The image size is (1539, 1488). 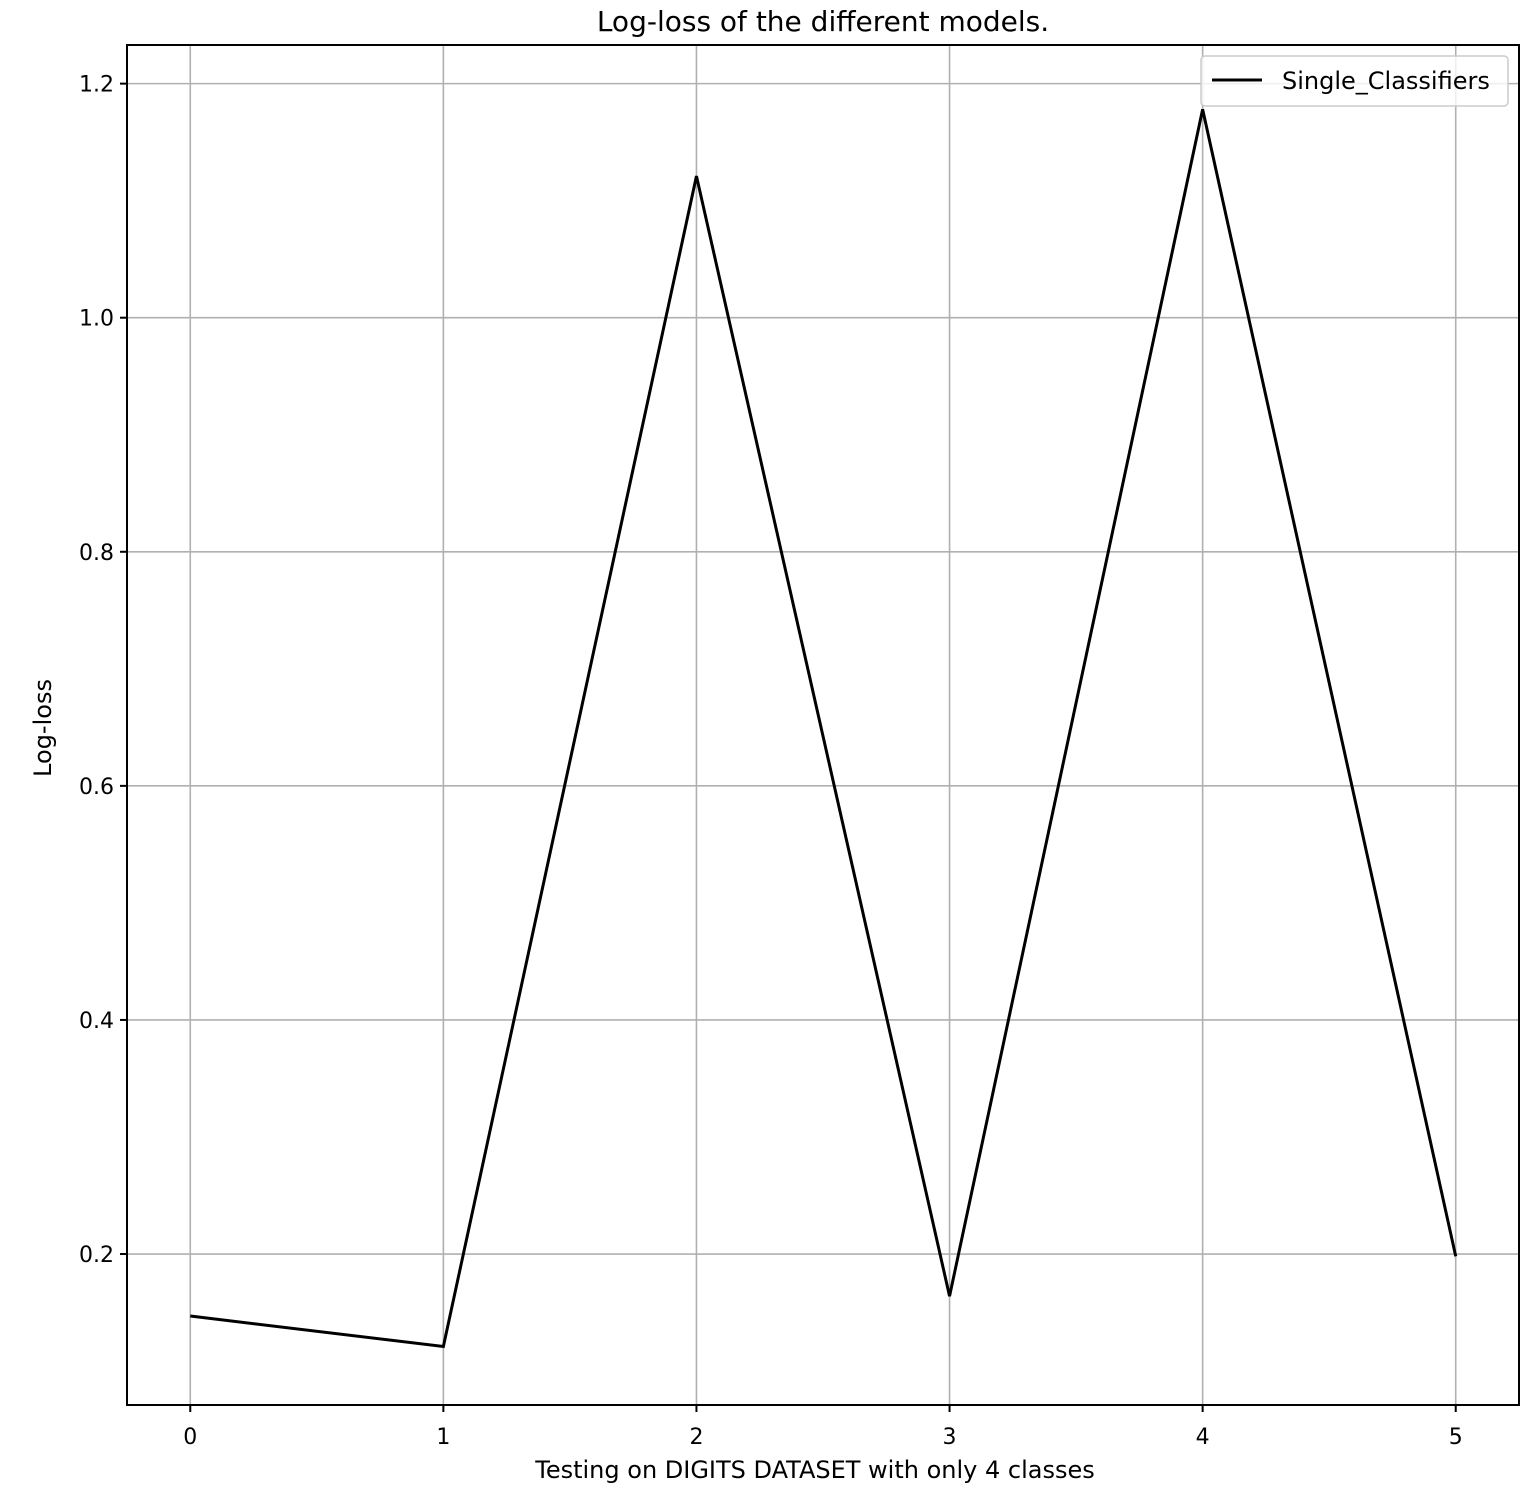 I want to click on x-tick-label: 2, so click(x=696, y=1437).